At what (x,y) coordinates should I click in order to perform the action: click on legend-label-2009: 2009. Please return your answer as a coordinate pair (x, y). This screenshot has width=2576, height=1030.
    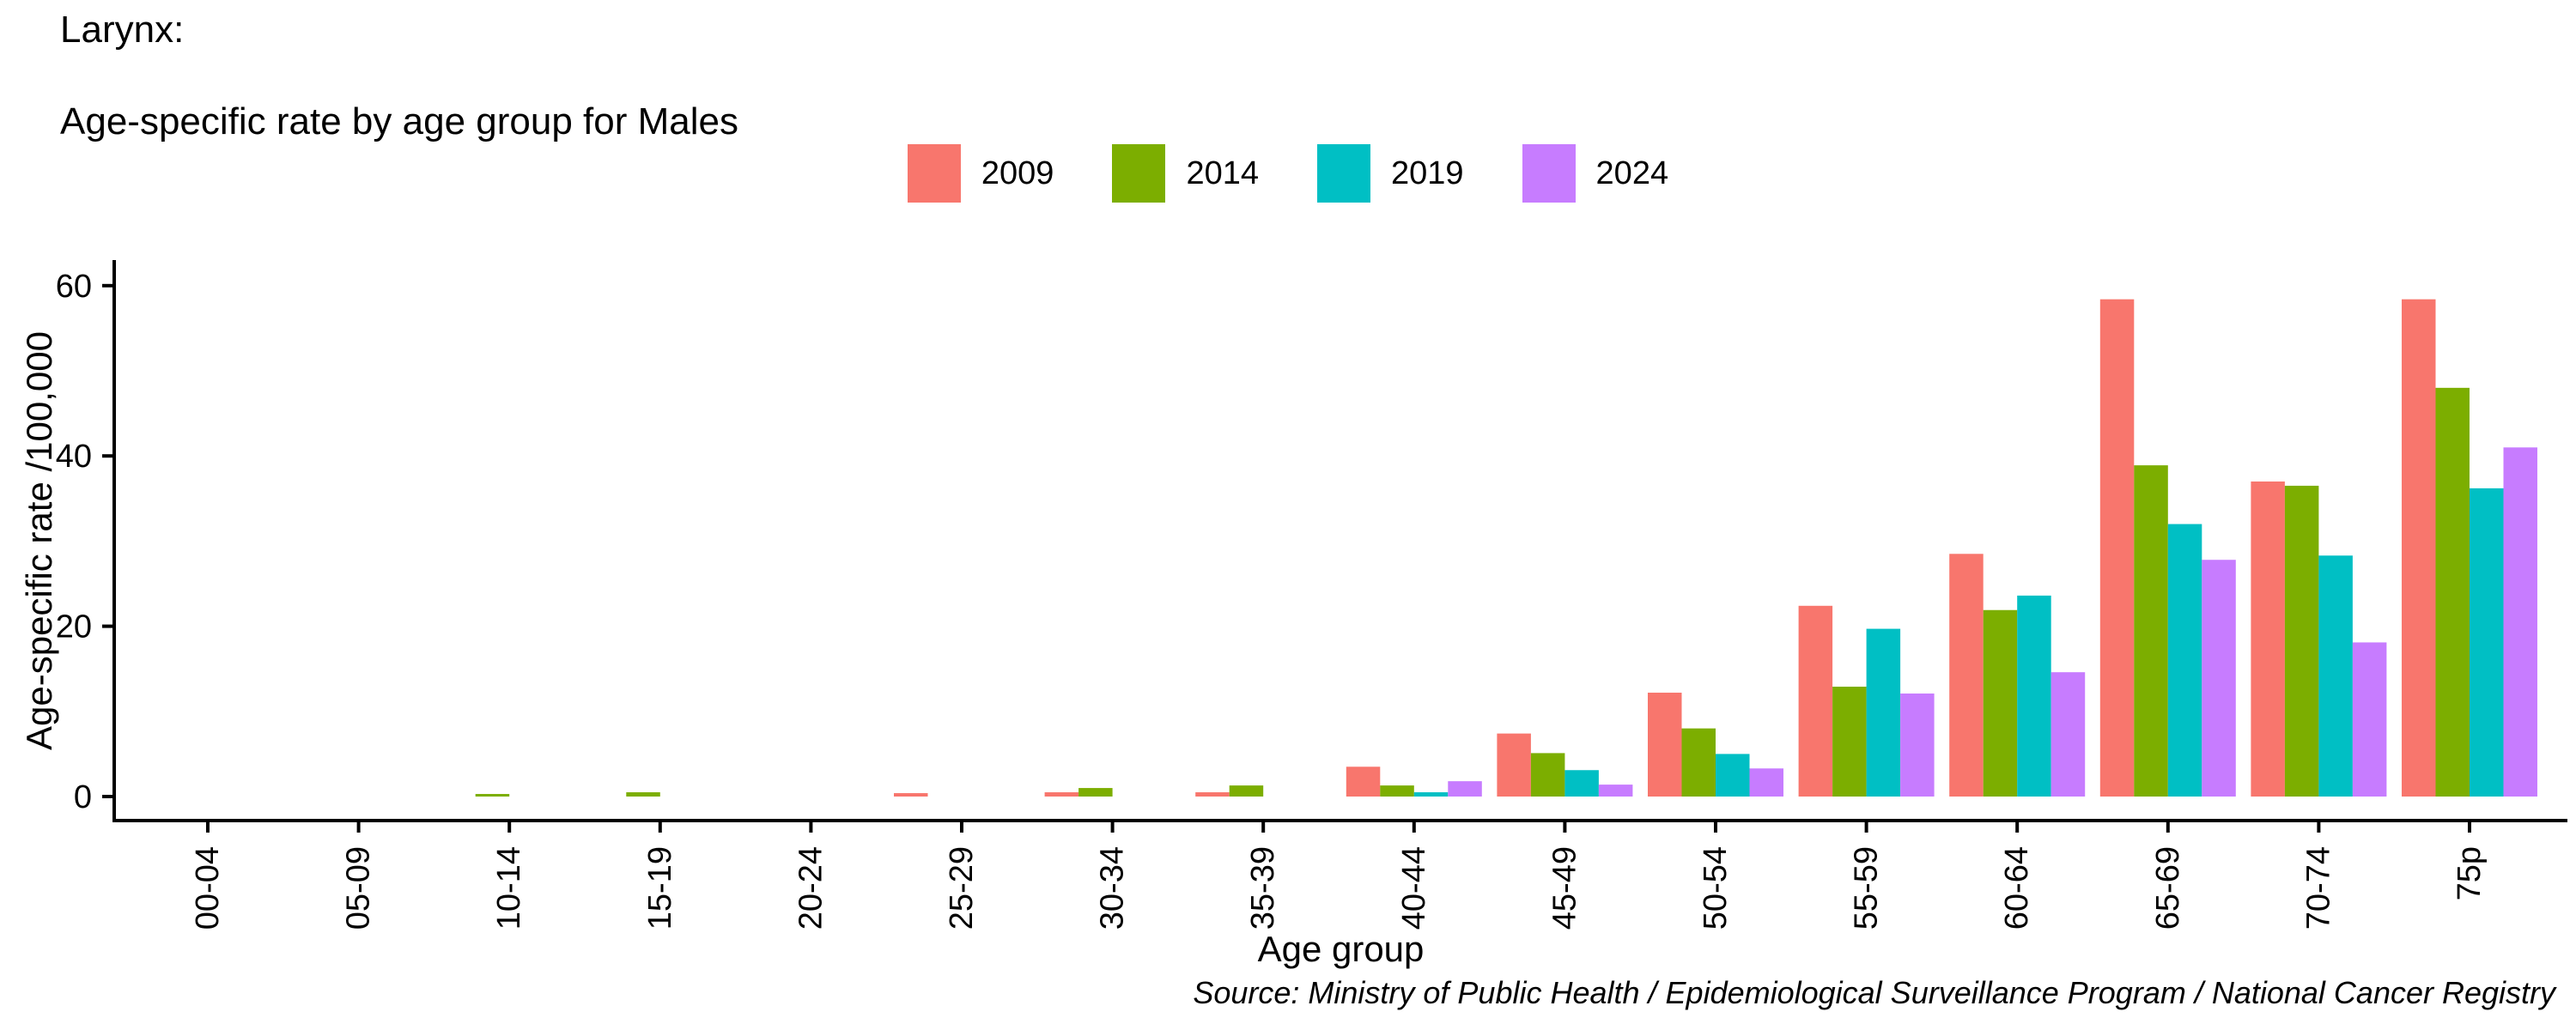
    Looking at the image, I should click on (1017, 172).